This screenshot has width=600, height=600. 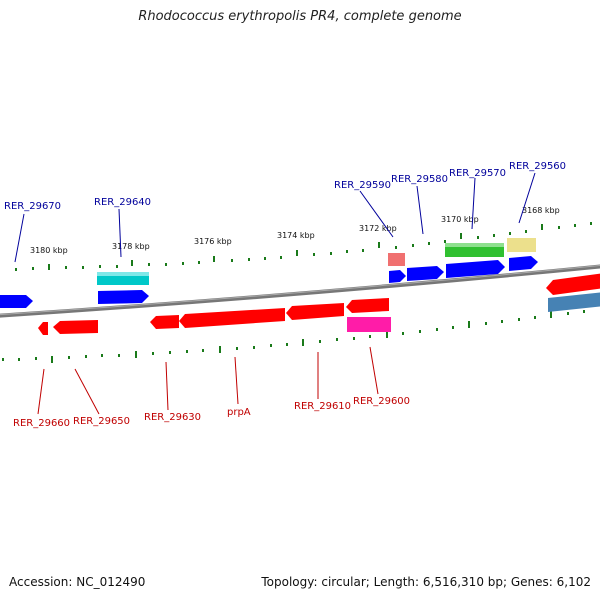 I want to click on gene-red-right, so click(x=573, y=284).